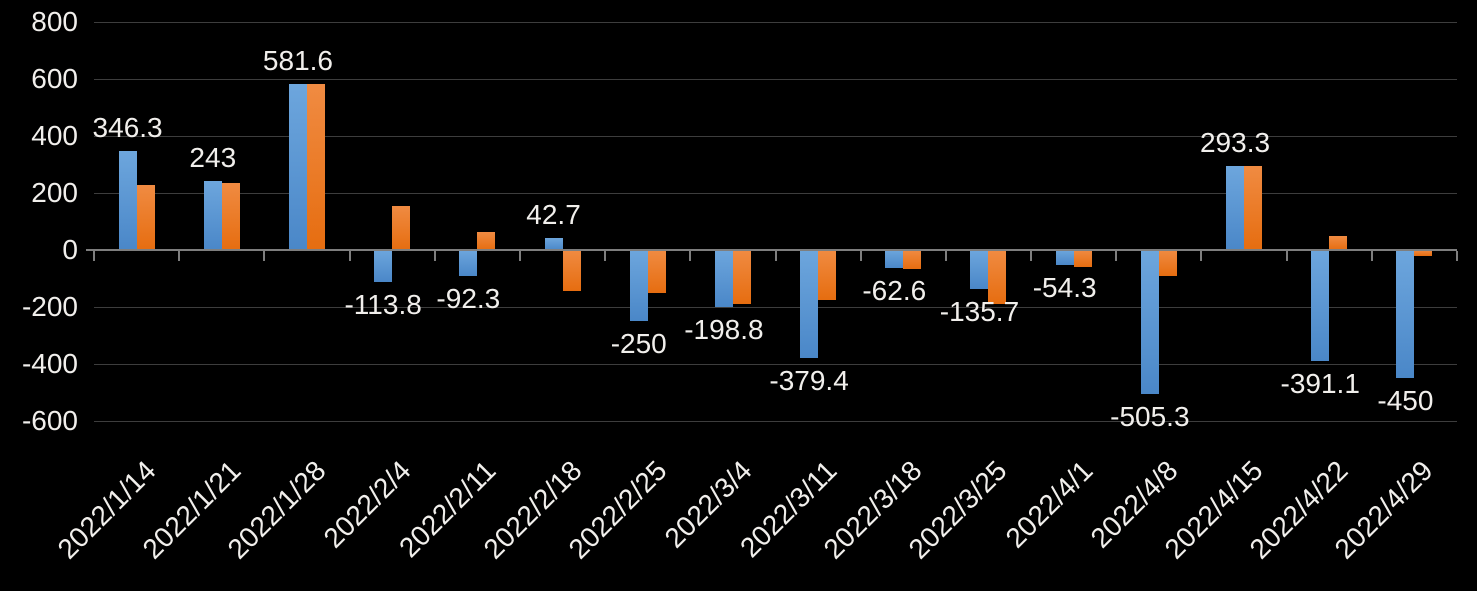  Describe the element at coordinates (70, 249) in the screenshot. I see `y-axis-label: 0` at that location.